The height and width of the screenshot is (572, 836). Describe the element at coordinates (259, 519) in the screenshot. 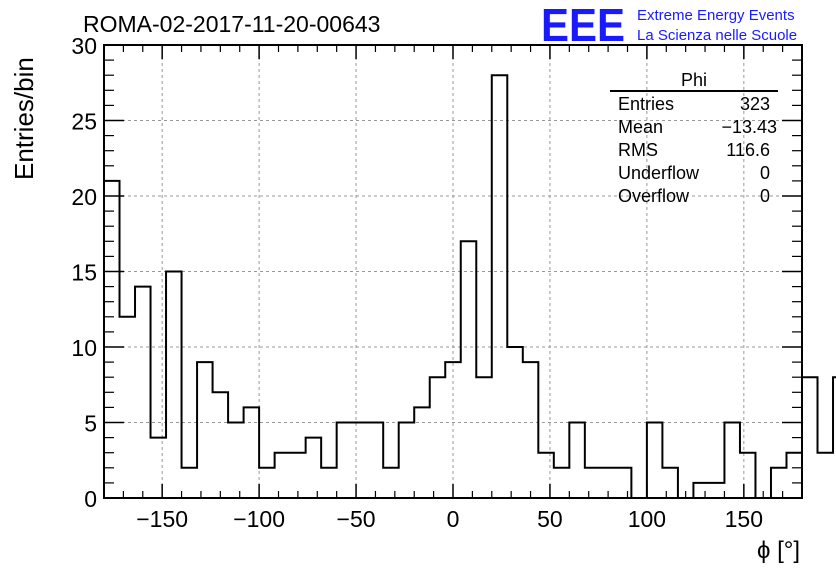

I see `x-tick-label: −100` at that location.